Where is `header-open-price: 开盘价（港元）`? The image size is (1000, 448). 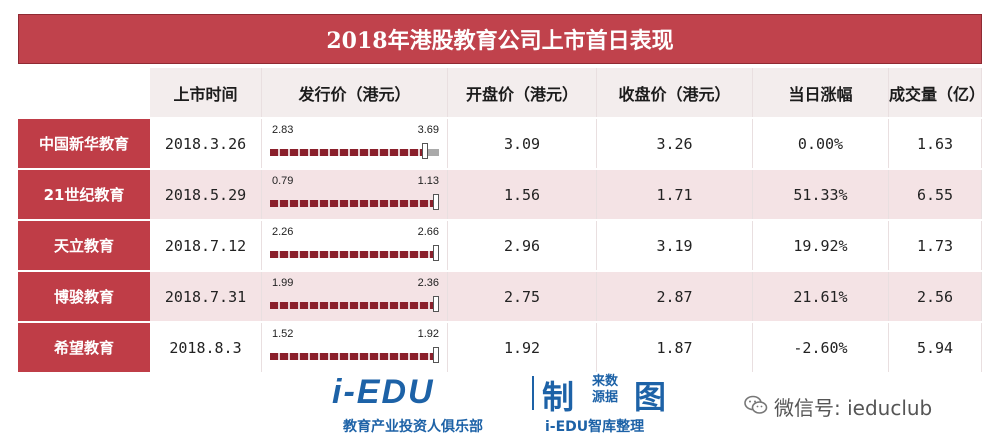 header-open-price: 开盘价（港元） is located at coordinates (522, 92).